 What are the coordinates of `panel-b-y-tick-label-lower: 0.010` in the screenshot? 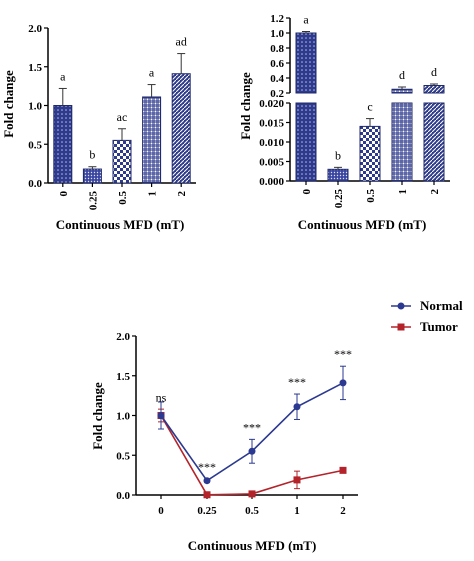 It's located at (271, 143).